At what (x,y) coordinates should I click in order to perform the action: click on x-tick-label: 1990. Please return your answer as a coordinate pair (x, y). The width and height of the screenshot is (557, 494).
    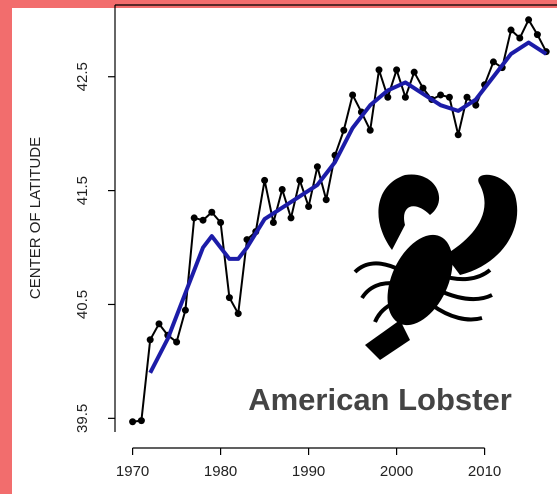
    Looking at the image, I should click on (308, 471).